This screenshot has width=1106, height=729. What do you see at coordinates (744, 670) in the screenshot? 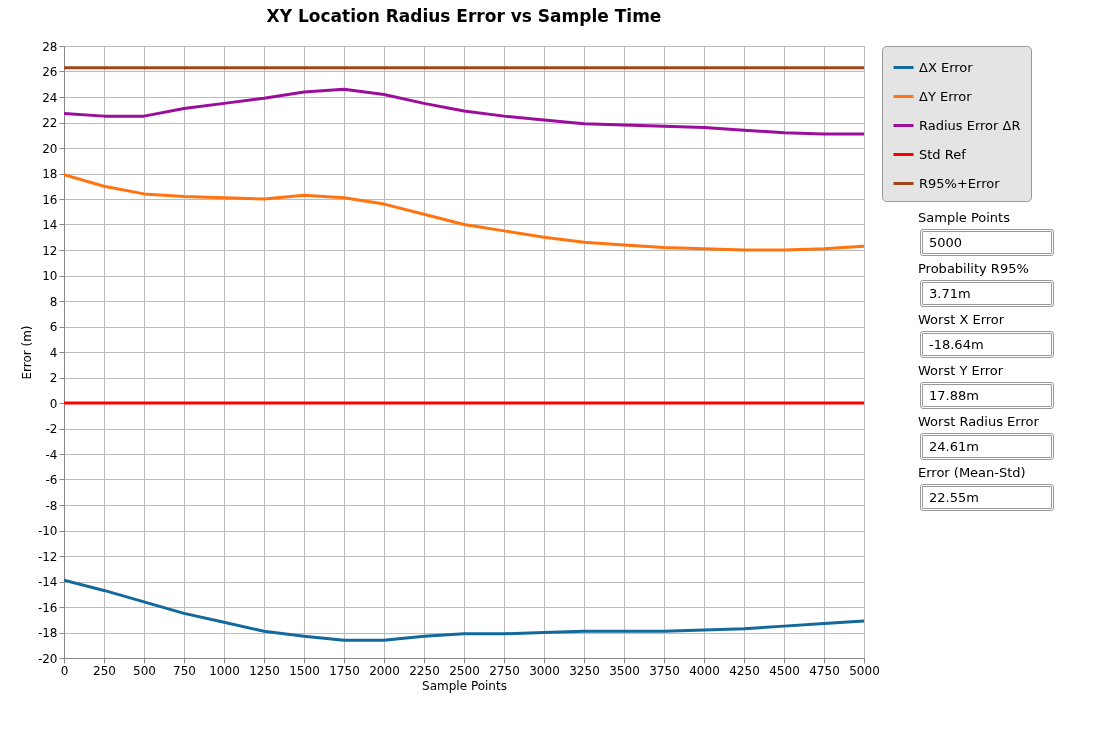
I see `x-tick-label: 4250` at bounding box center [744, 670].